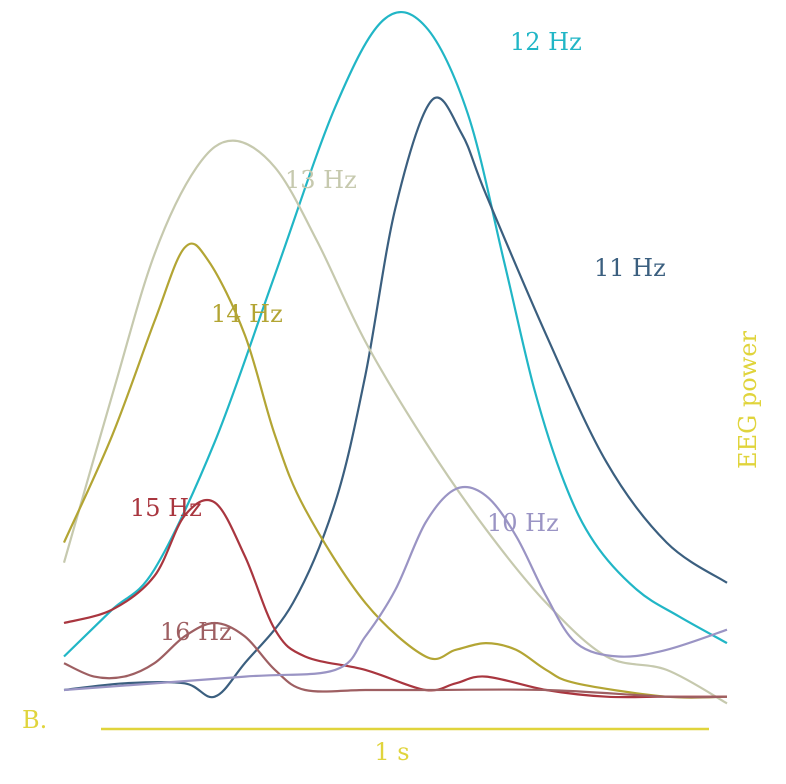  I want to click on series-label-11-hz: 11 Hz, so click(630, 268).